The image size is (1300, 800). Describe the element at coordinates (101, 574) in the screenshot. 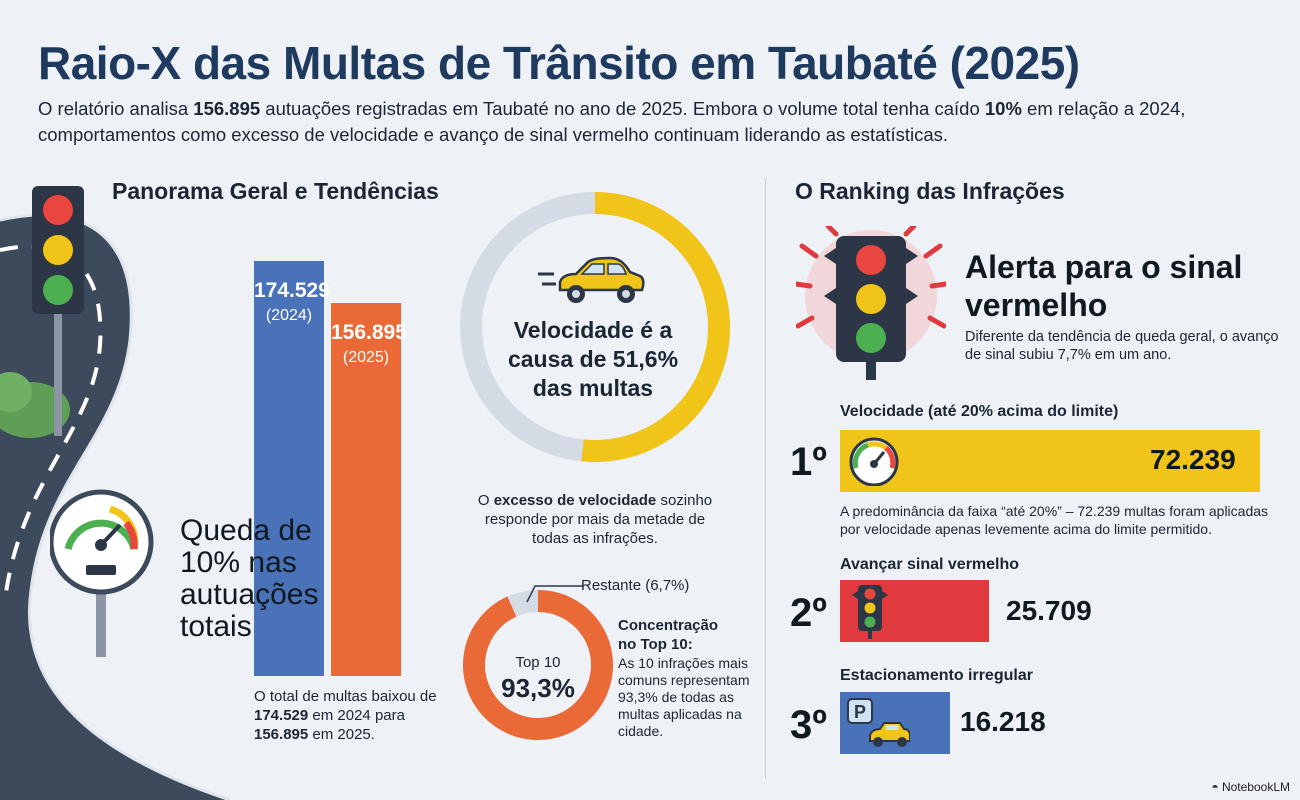

I see `speedometer-illustration` at that location.